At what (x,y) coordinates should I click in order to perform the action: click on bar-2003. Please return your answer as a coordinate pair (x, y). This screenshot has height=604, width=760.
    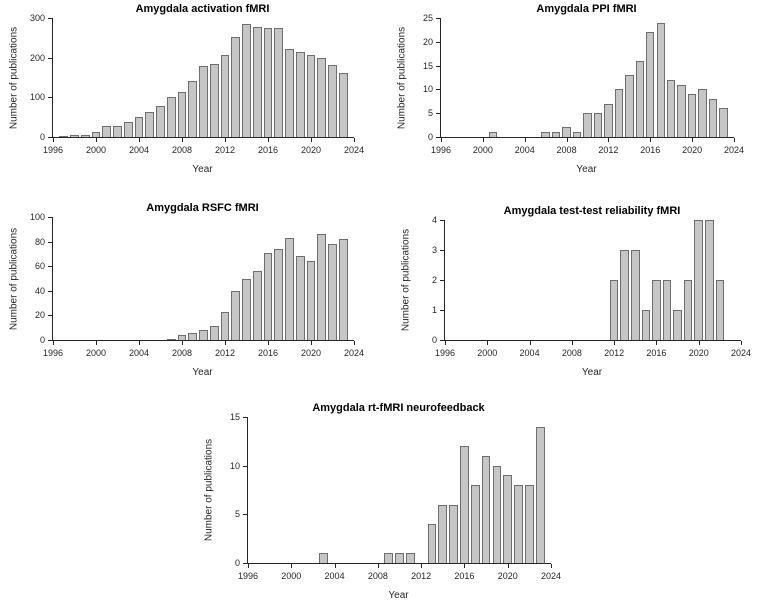
    Looking at the image, I should click on (324, 558).